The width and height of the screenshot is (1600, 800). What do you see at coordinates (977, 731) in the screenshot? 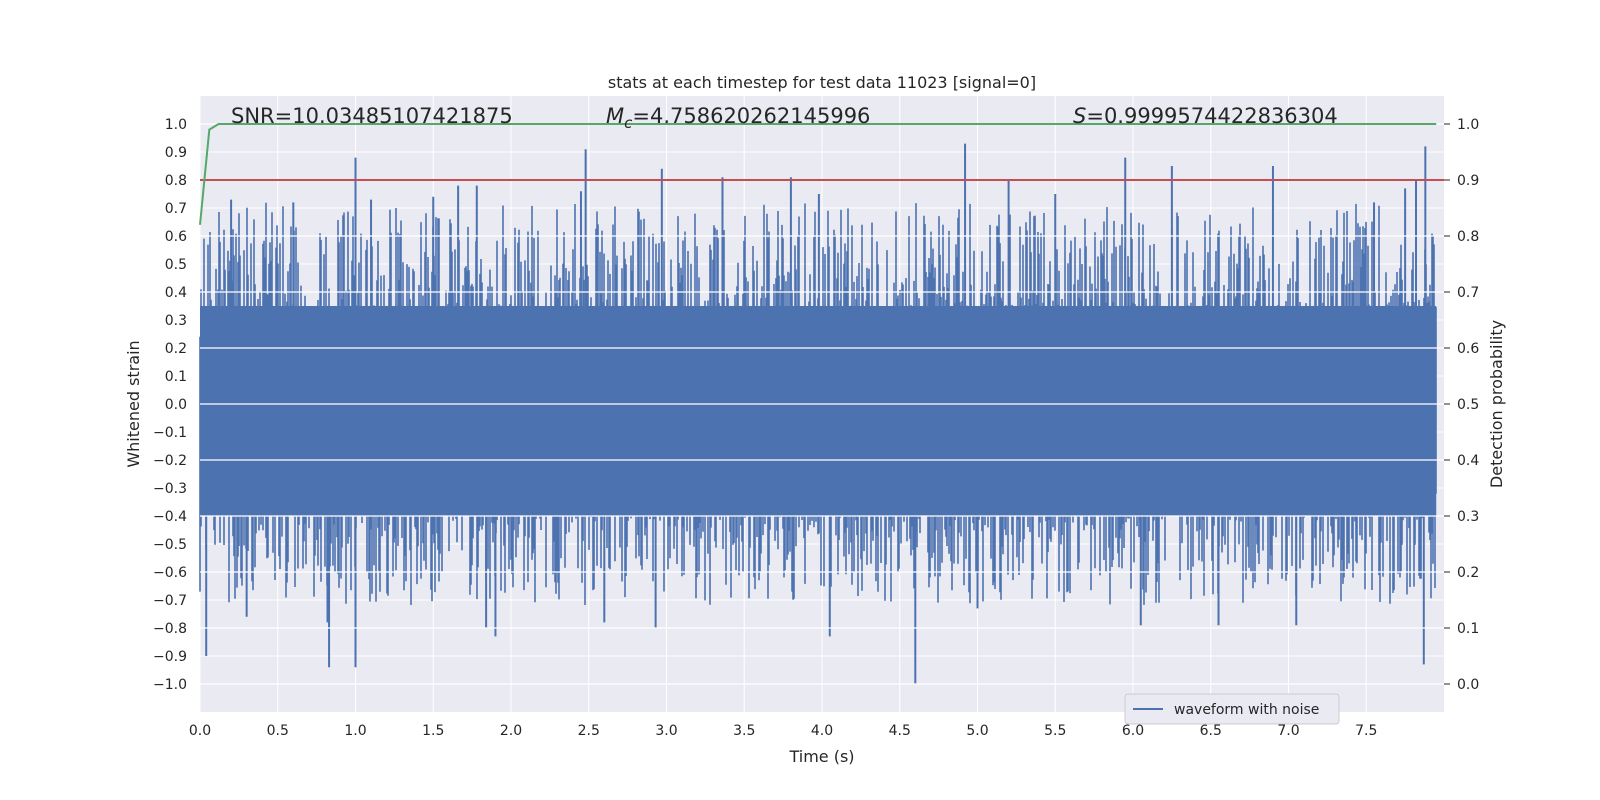
I see `x-tick-label: 5.0` at bounding box center [977, 731].